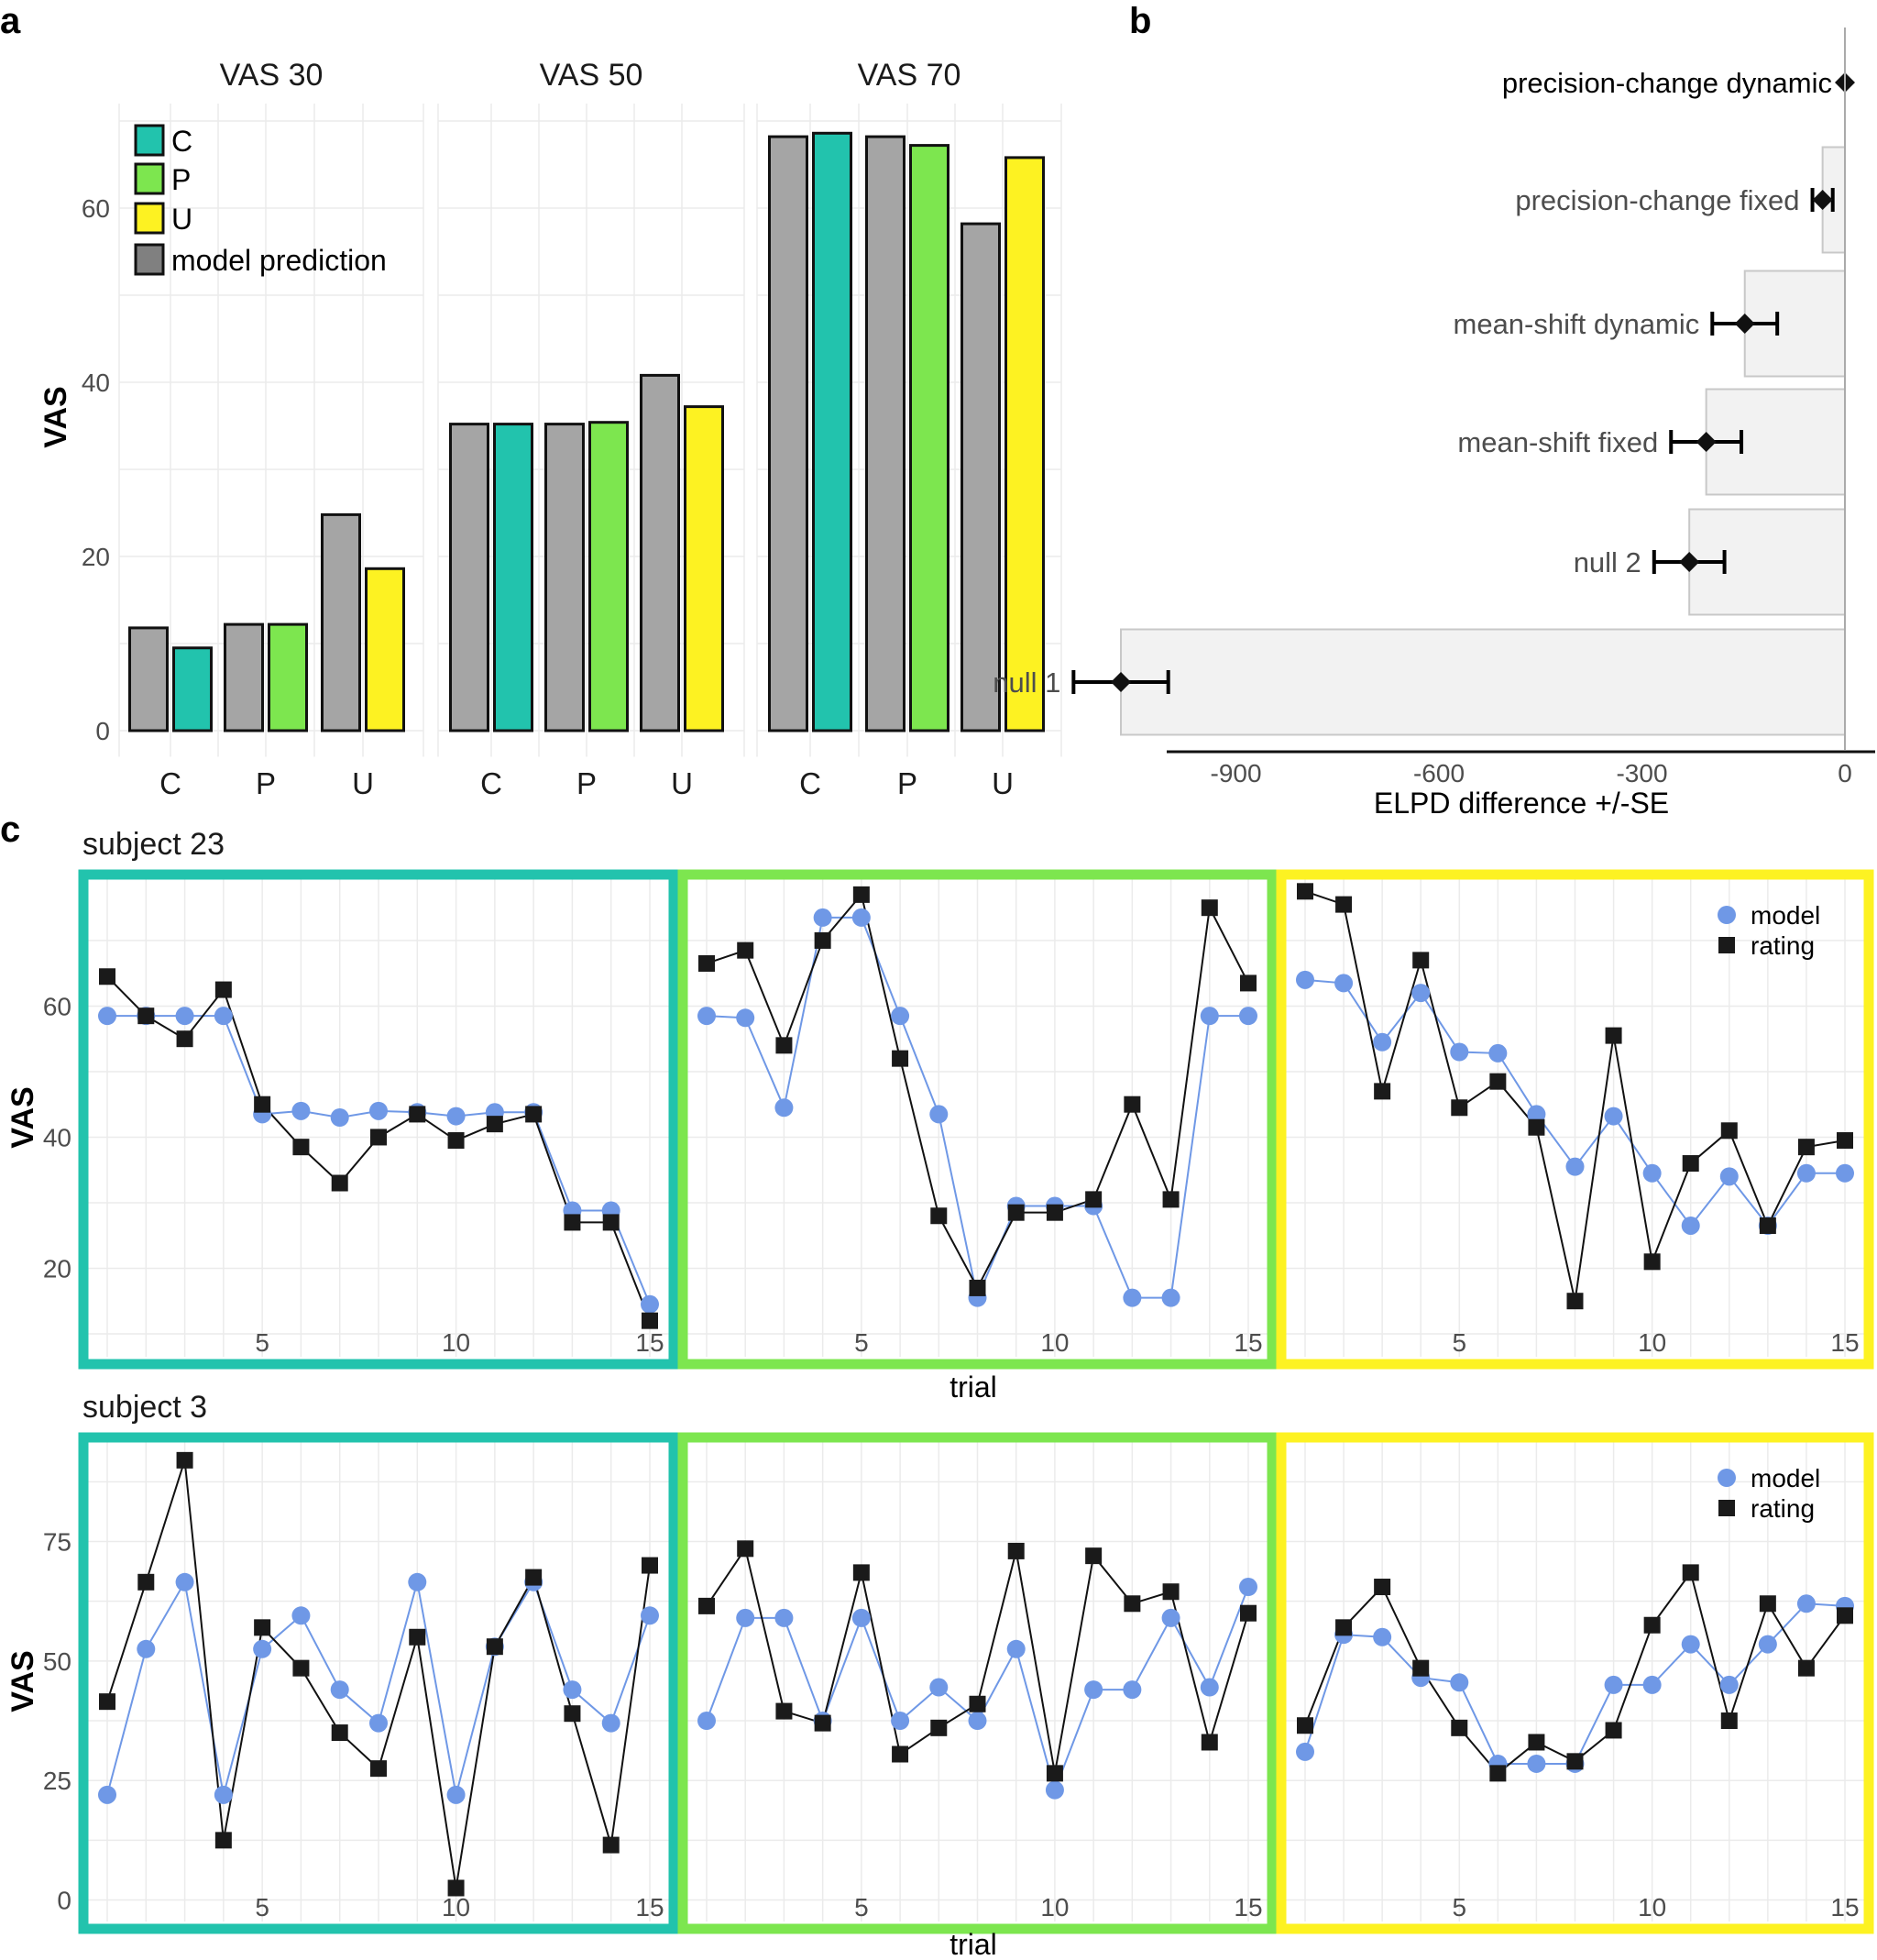  What do you see at coordinates (1003, 783) in the screenshot?
I see `category-tick-label: U` at bounding box center [1003, 783].